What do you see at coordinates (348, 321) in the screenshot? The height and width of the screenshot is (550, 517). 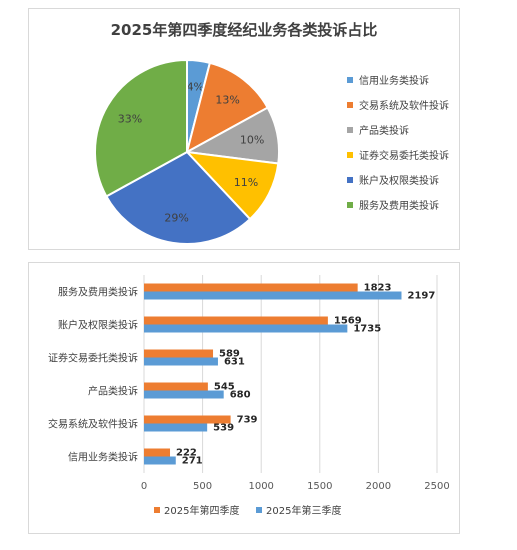 I see `bar-data-label: 1569` at bounding box center [348, 321].